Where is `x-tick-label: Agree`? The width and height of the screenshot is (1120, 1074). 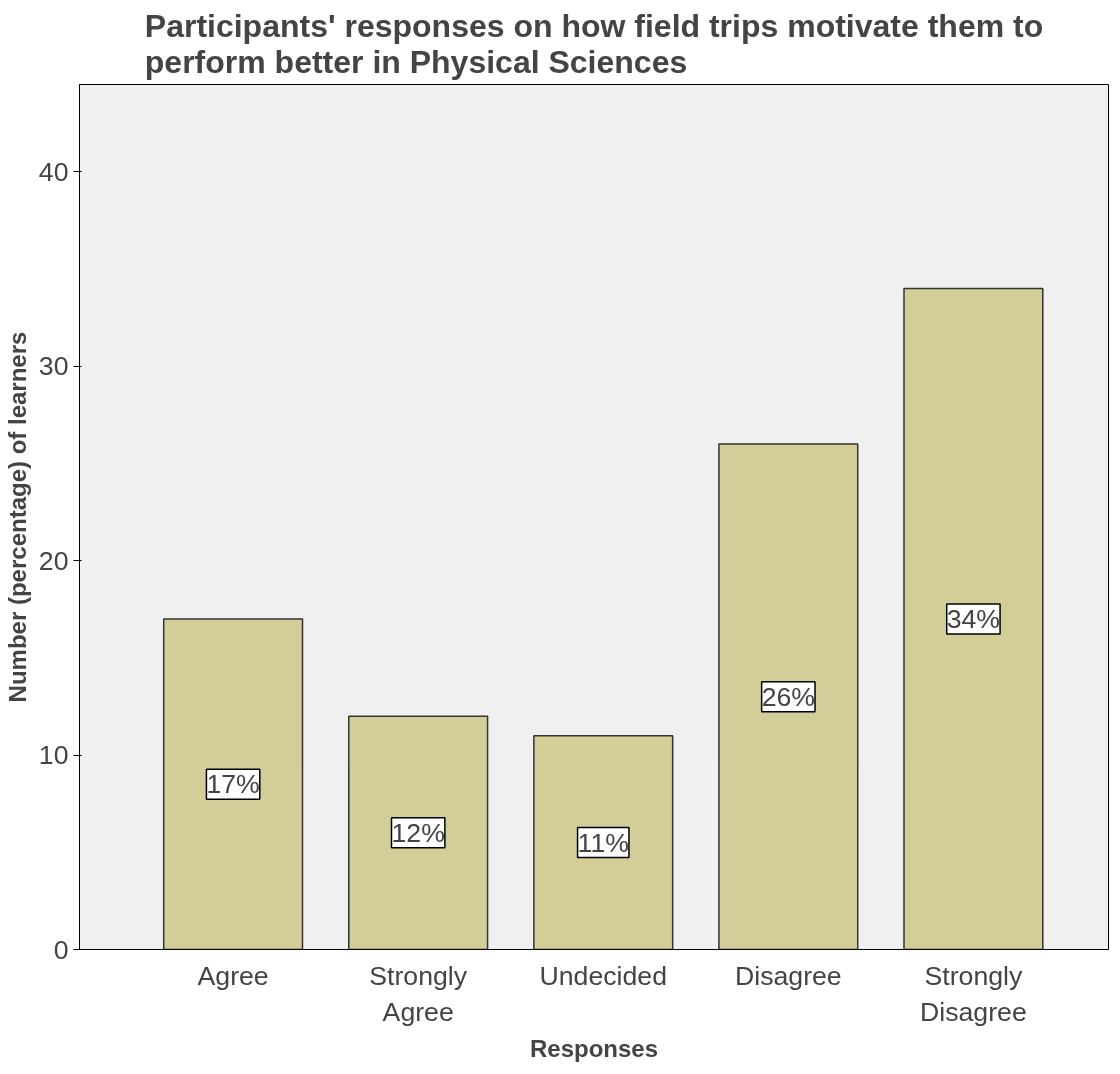
x-tick-label: Agree is located at coordinates (233, 975).